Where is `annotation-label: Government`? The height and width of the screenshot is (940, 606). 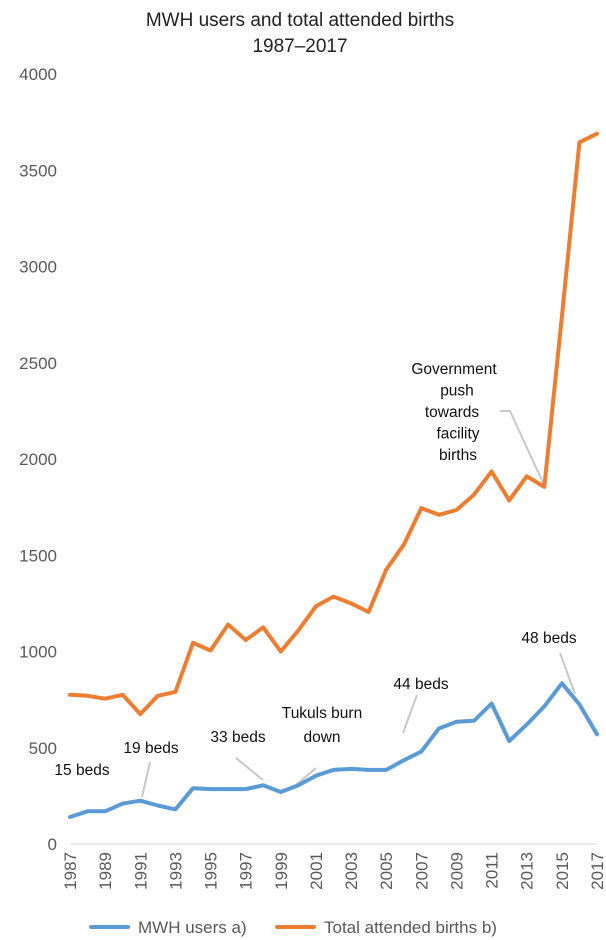 annotation-label: Government is located at coordinates (454, 369).